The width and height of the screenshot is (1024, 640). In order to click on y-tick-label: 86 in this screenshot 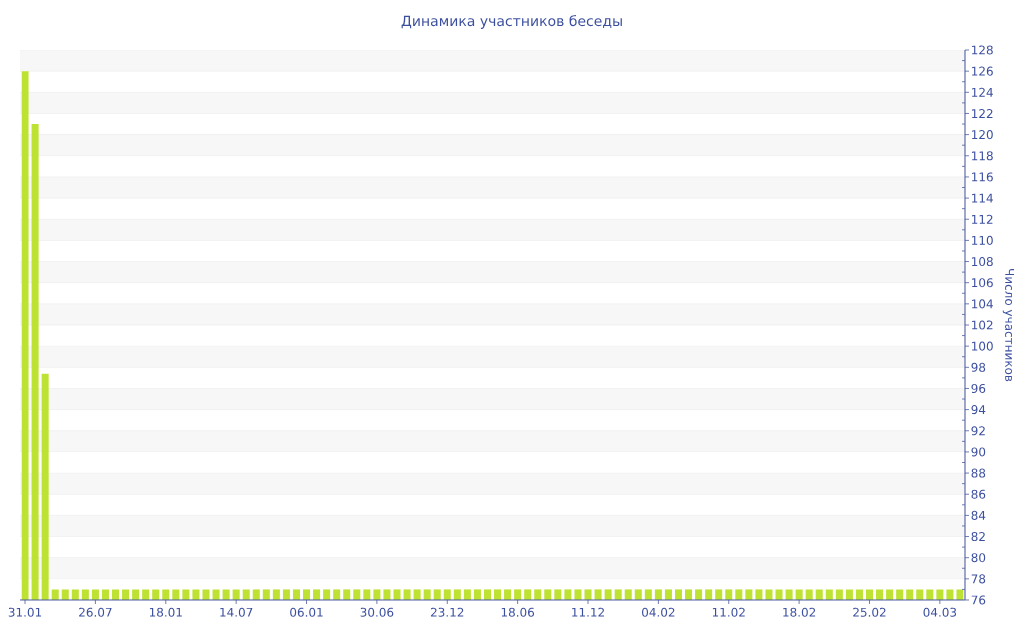, I will do `click(978, 494)`.